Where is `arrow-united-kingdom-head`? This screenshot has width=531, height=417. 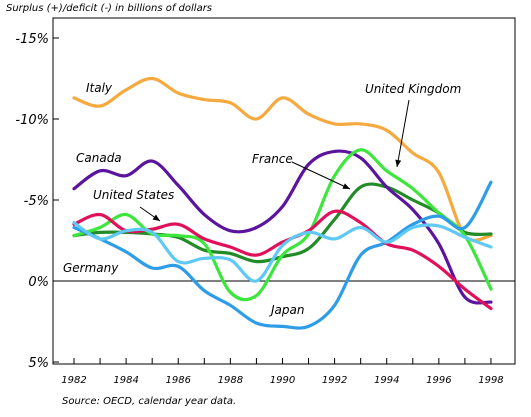 arrow-united-kingdom-head is located at coordinates (398, 163).